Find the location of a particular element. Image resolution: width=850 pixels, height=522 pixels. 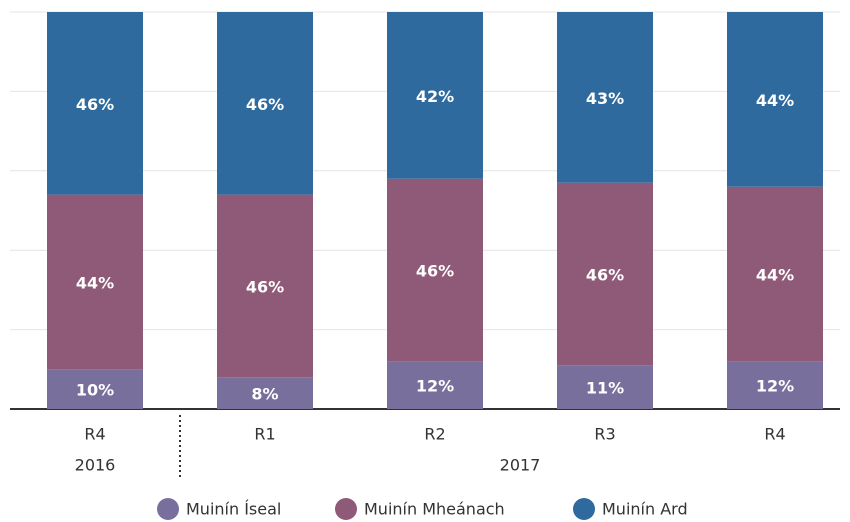

x-tick-label: R1 is located at coordinates (264, 434).